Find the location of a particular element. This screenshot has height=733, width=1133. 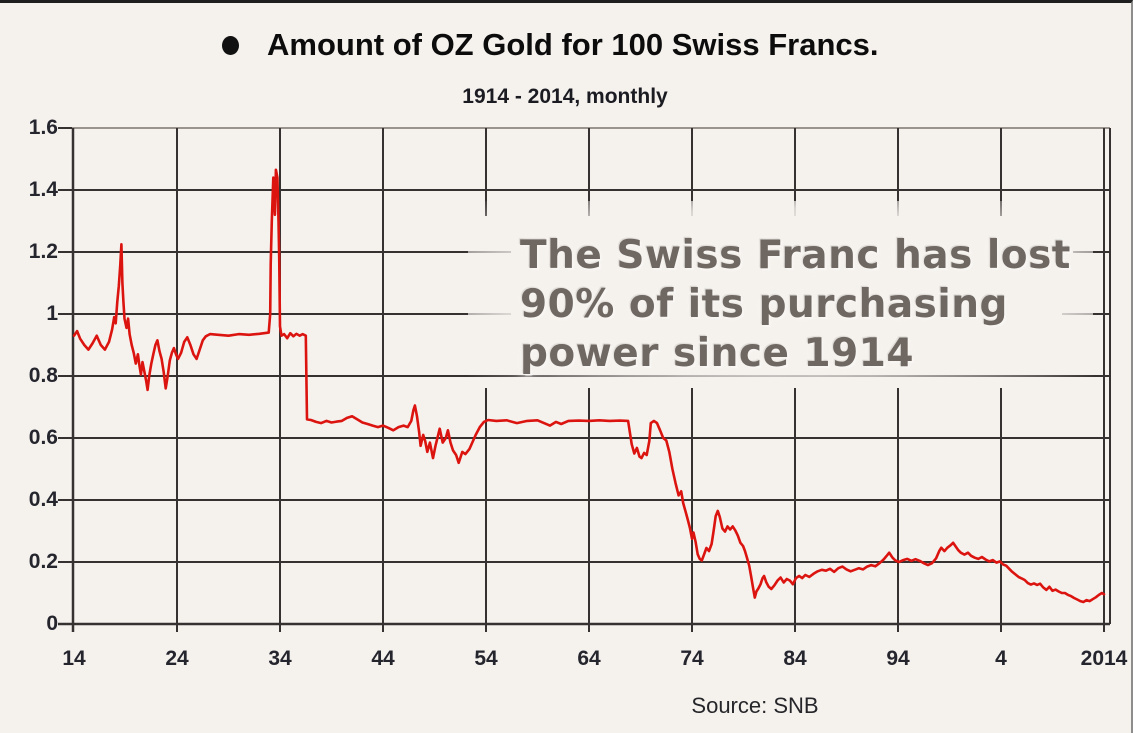

annotation-line-1: The Swiss Franc has lost is located at coordinates (795, 255).